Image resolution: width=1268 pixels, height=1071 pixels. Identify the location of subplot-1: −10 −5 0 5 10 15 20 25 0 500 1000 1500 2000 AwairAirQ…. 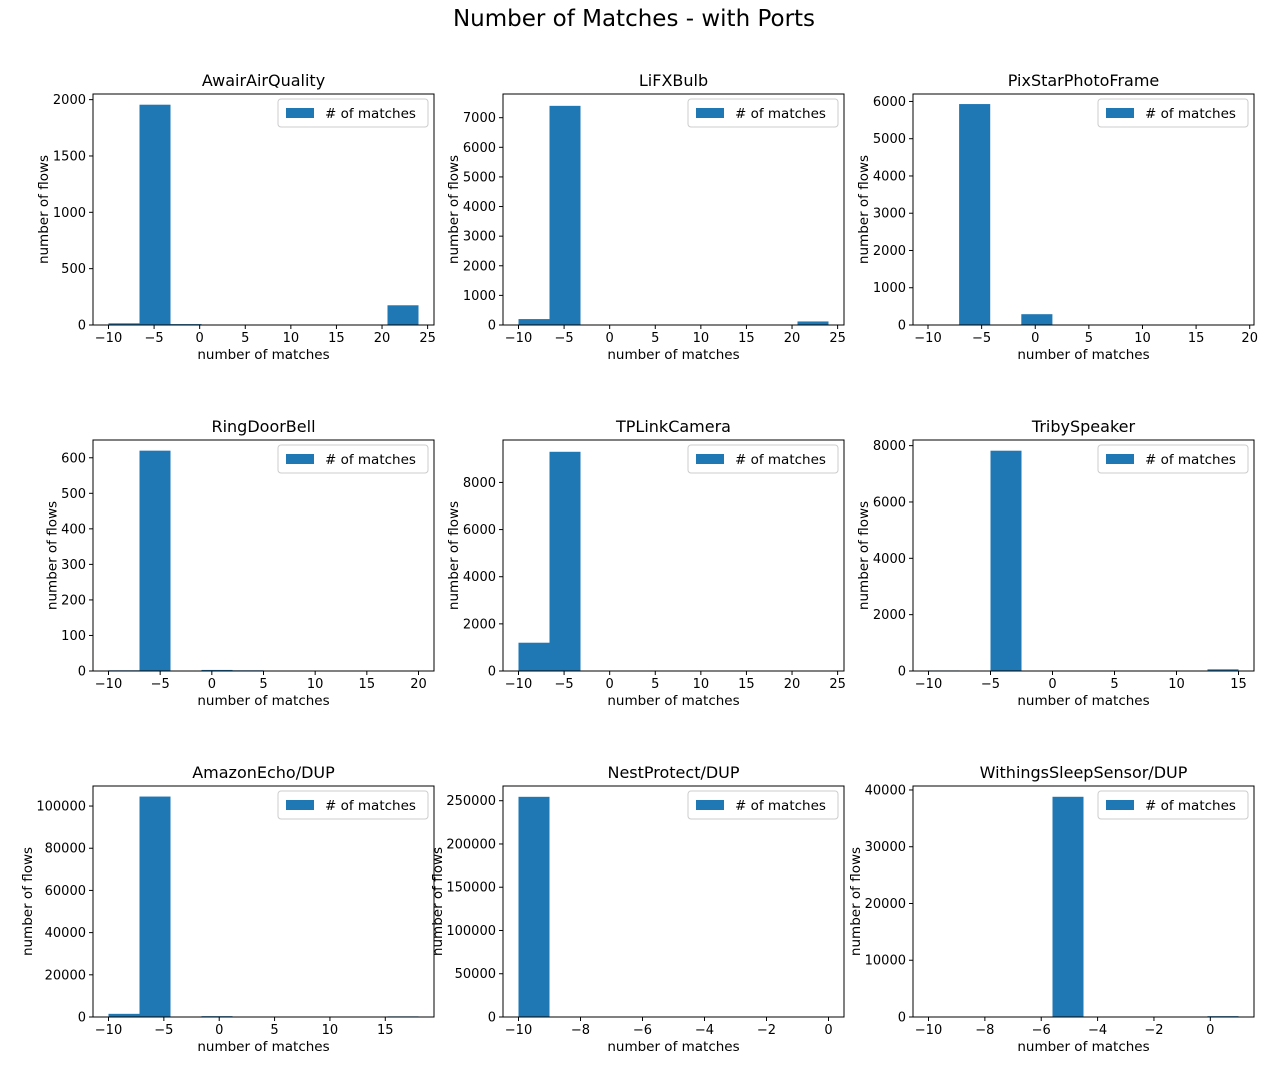
(236, 217).